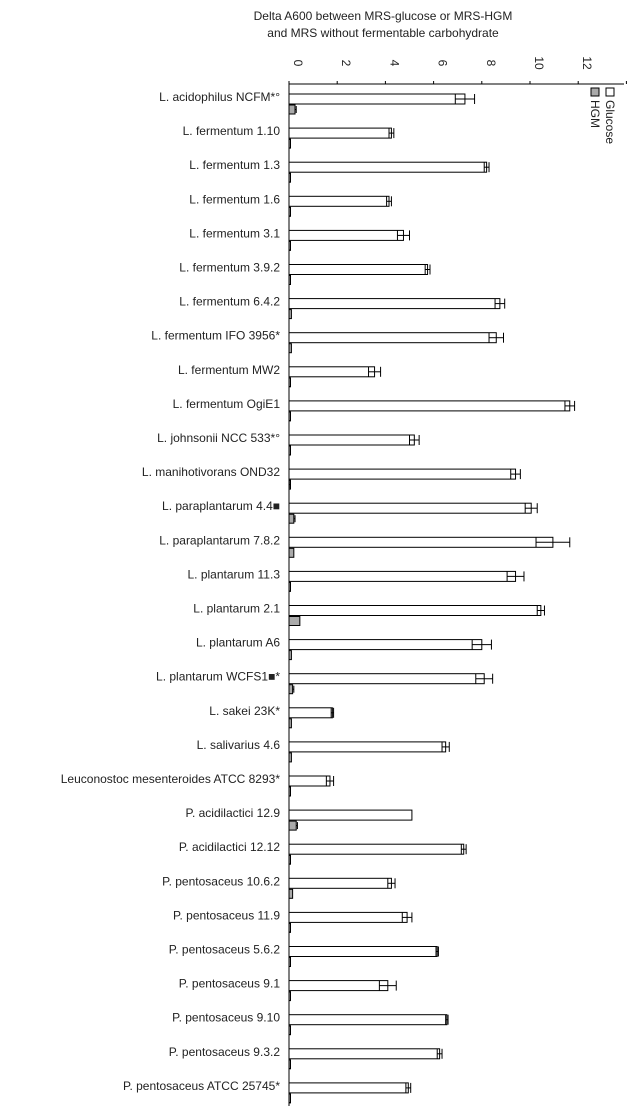 This screenshot has height=1110, width=628. What do you see at coordinates (610, 92) in the screenshot?
I see `legend-swatch-glucose` at bounding box center [610, 92].